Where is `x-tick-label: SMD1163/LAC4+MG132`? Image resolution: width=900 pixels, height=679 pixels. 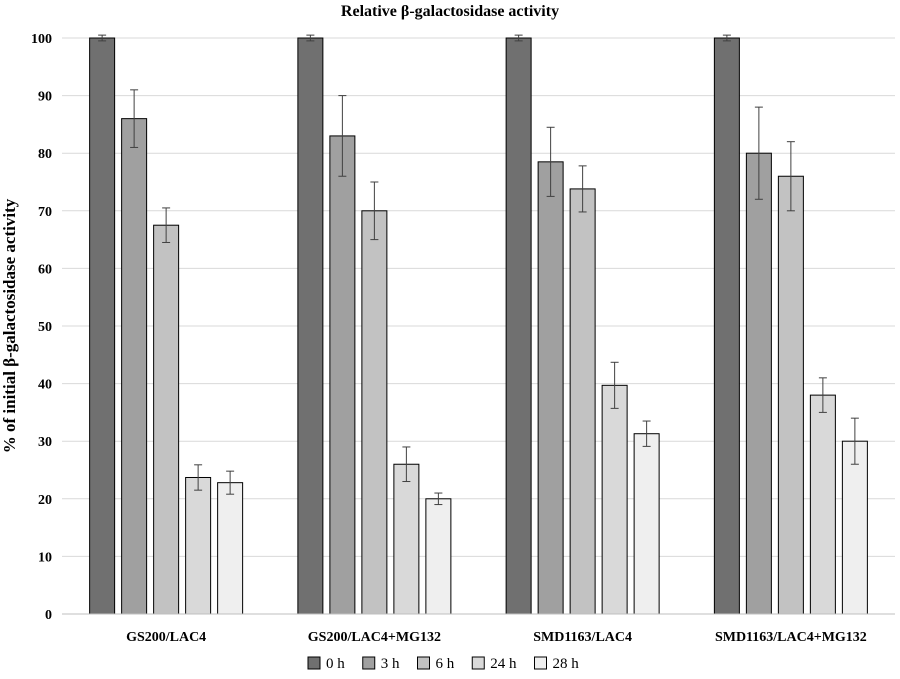 x-tick-label: SMD1163/LAC4+MG132 is located at coordinates (791, 637).